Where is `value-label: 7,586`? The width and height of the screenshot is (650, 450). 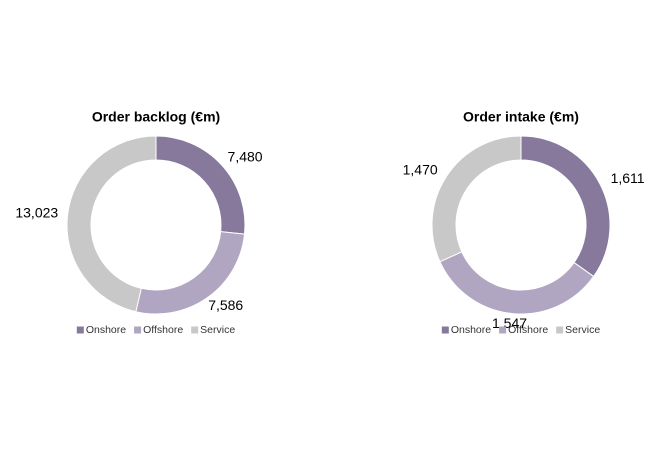 value-label: 7,586 is located at coordinates (225, 305).